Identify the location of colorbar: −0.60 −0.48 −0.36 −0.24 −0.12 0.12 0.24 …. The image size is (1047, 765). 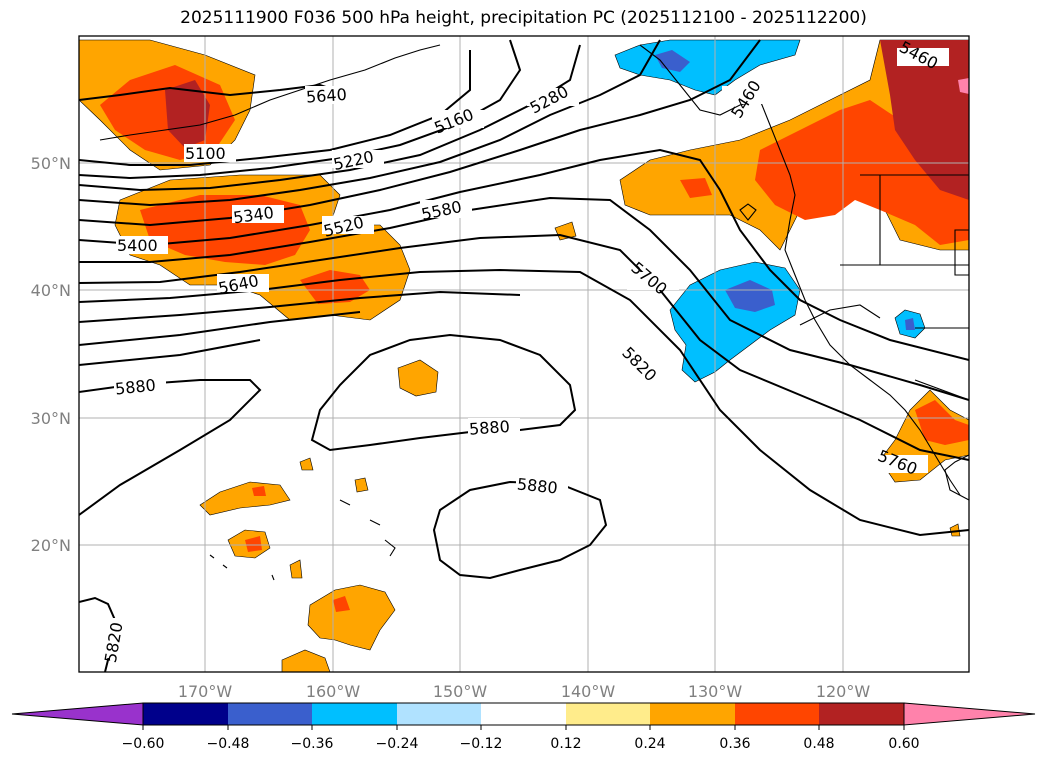
(523, 727).